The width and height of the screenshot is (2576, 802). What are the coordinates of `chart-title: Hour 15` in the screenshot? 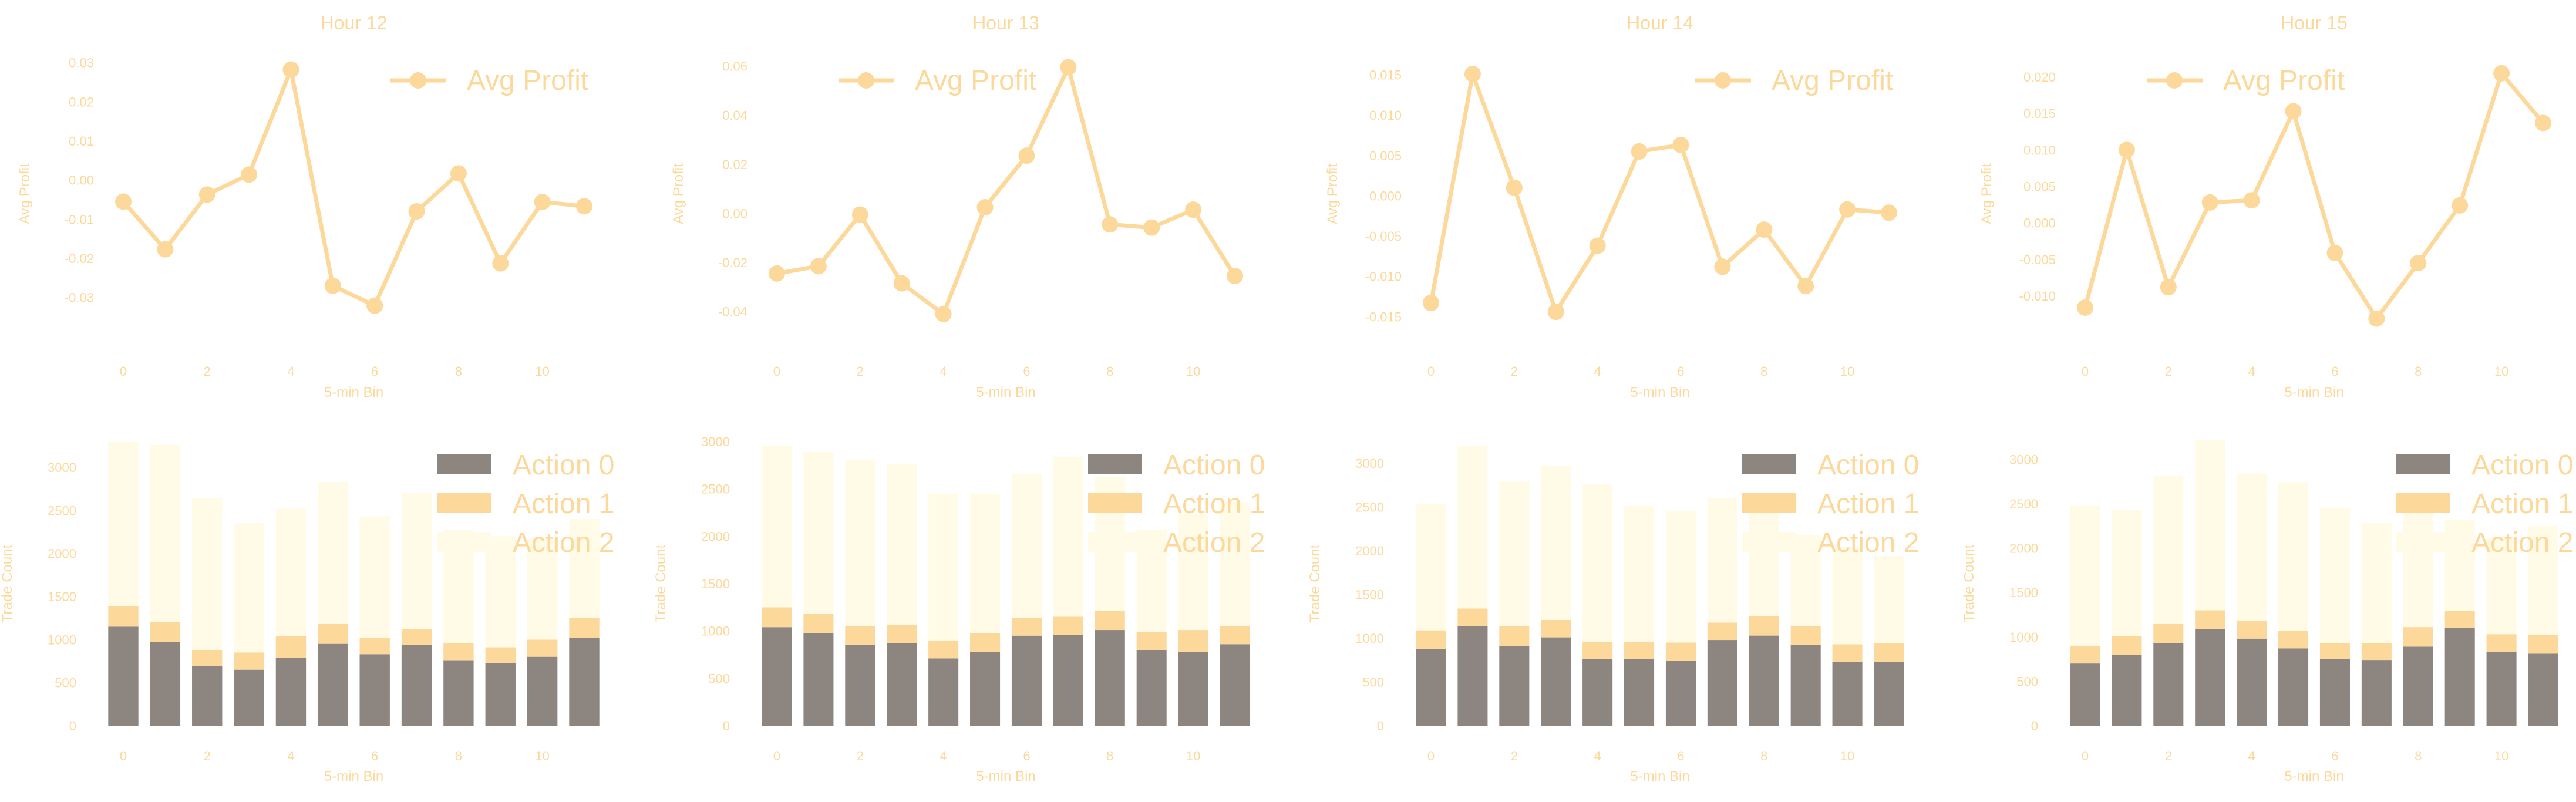 It's located at (2314, 22).